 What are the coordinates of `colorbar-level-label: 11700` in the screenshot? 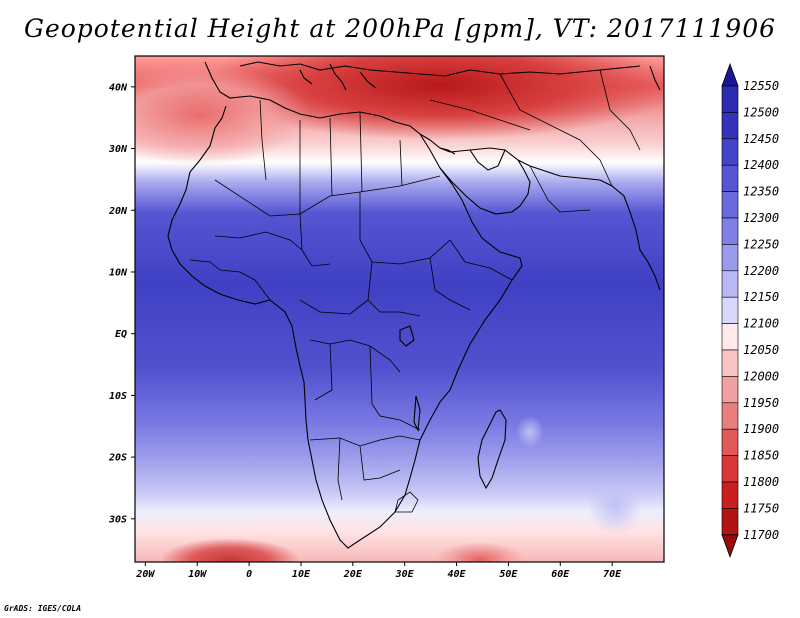 It's located at (761, 535).